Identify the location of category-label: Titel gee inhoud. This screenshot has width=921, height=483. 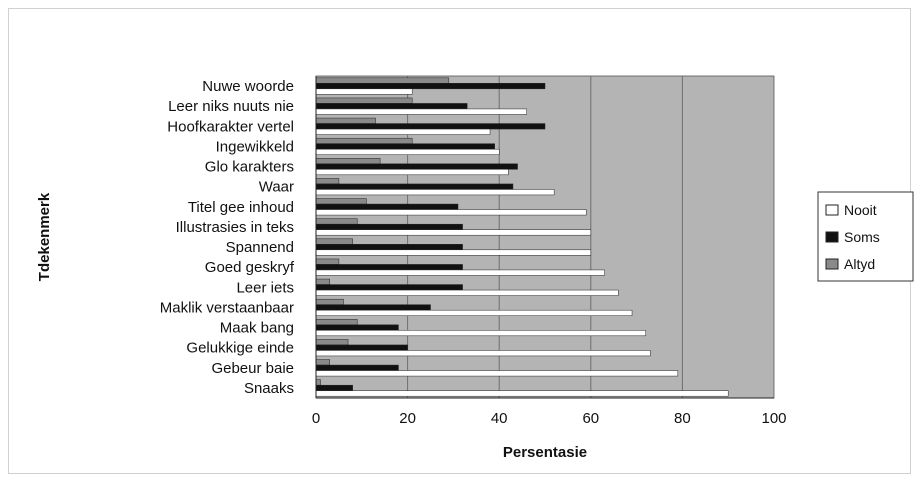
(241, 207).